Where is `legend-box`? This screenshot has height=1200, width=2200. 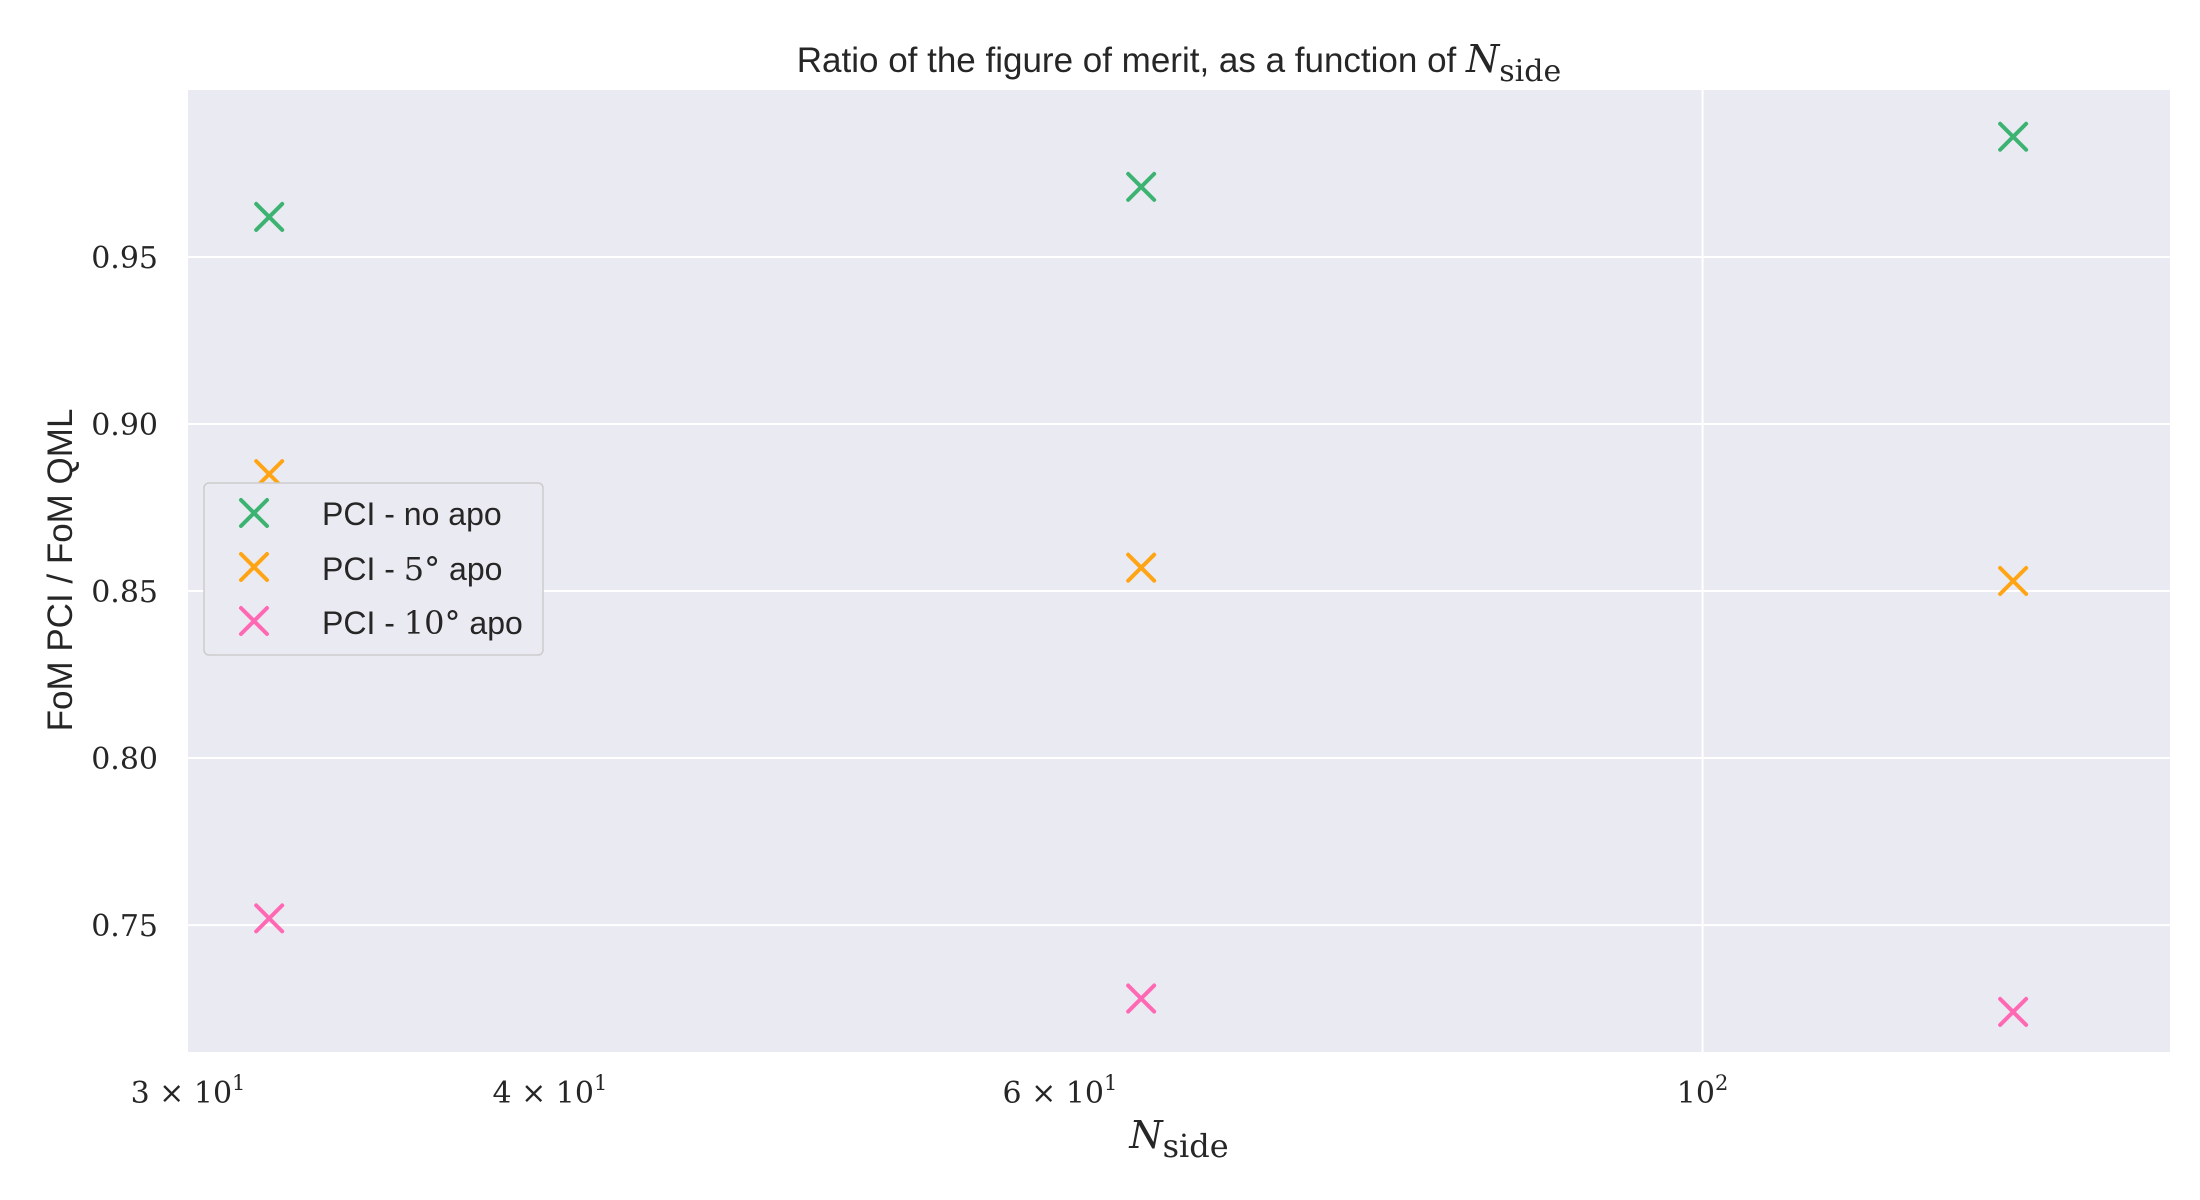 legend-box is located at coordinates (373, 569).